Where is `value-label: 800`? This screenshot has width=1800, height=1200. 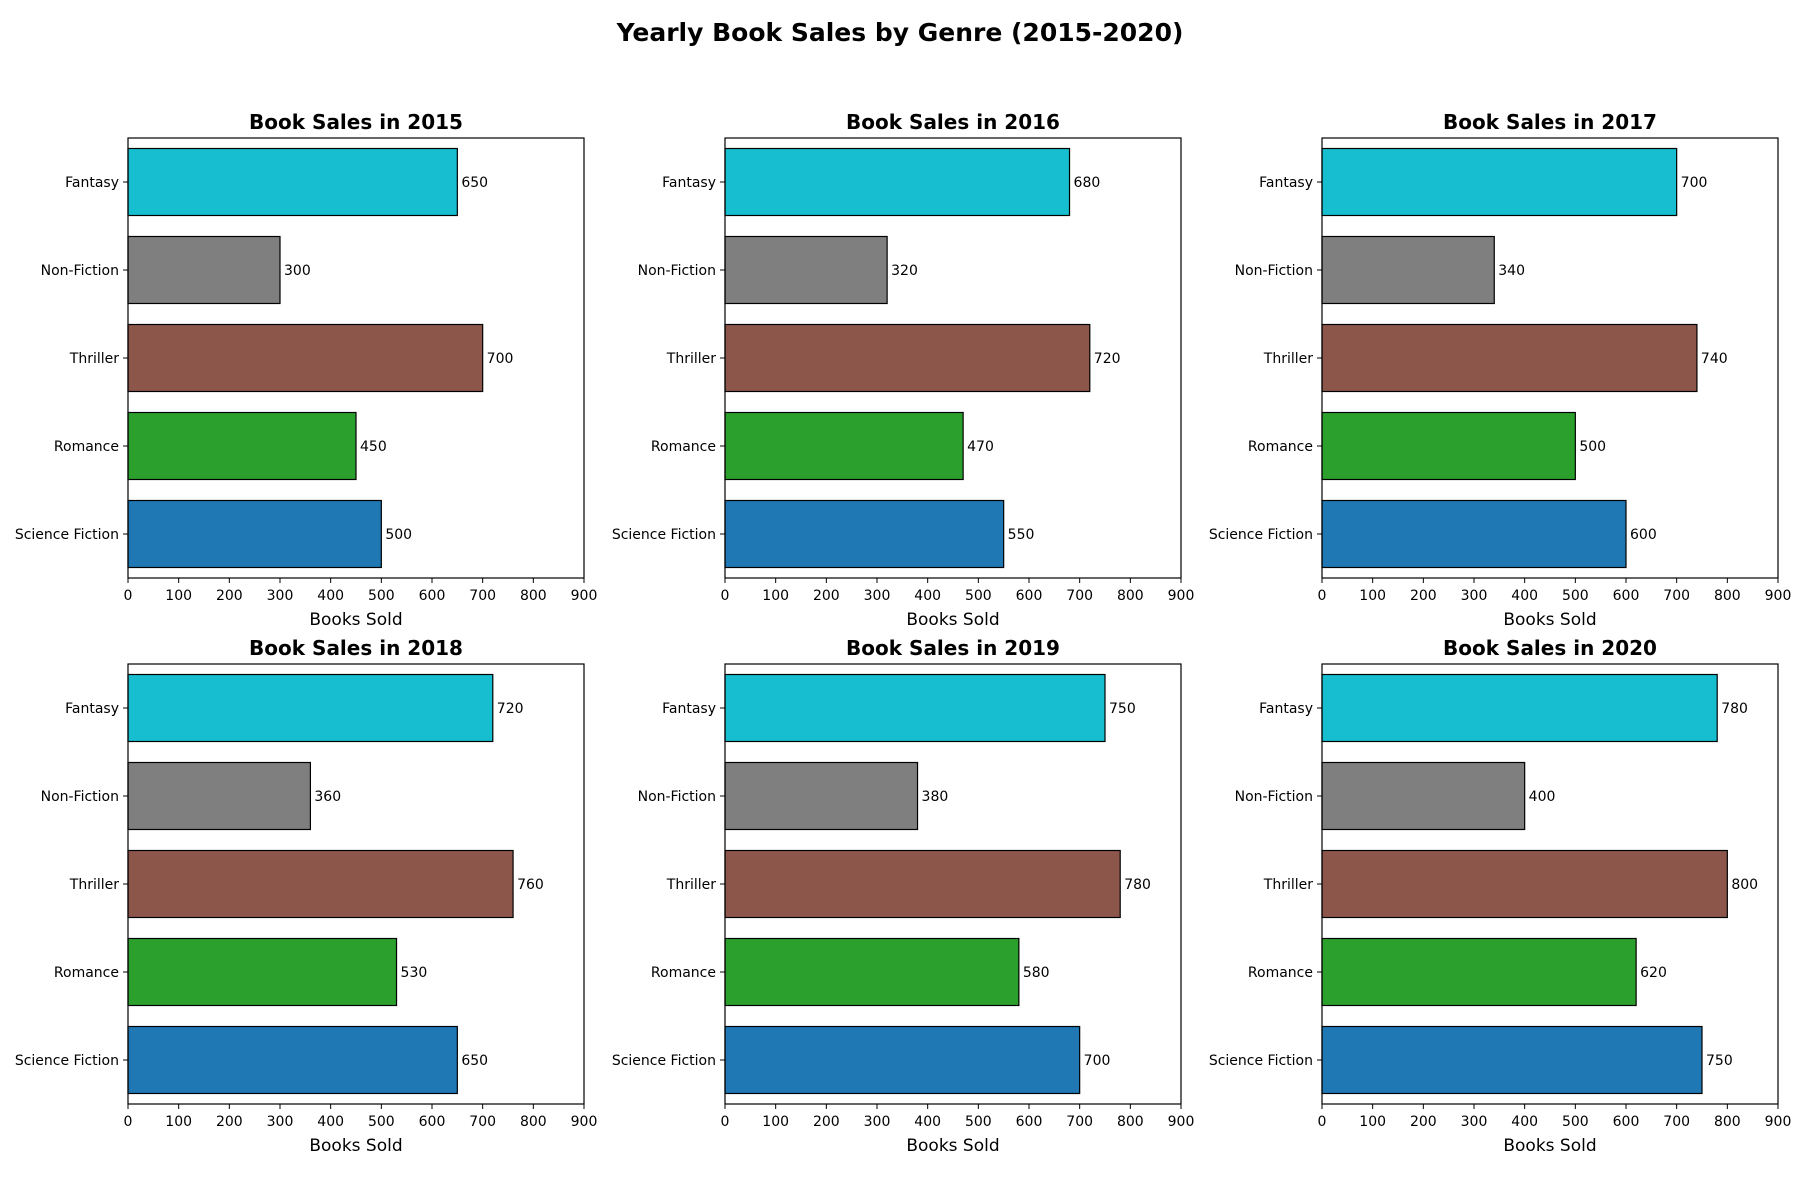 value-label: 800 is located at coordinates (1744, 885).